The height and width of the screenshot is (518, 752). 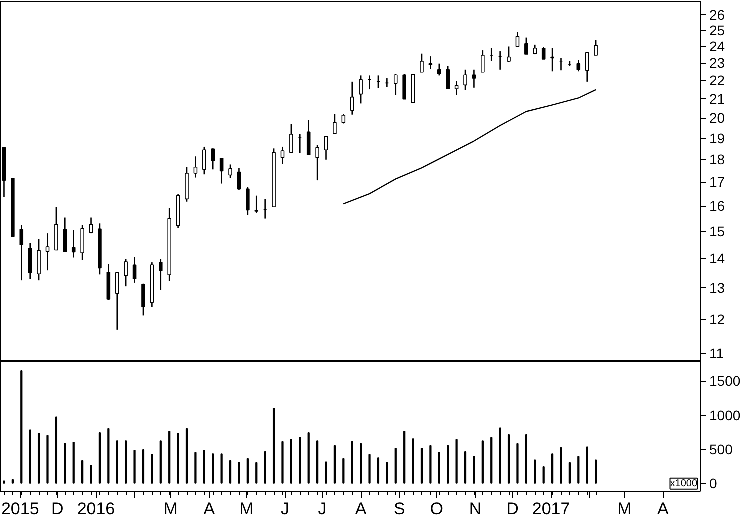 What do you see at coordinates (718, 231) in the screenshot?
I see `y-tick-label: 15` at bounding box center [718, 231].